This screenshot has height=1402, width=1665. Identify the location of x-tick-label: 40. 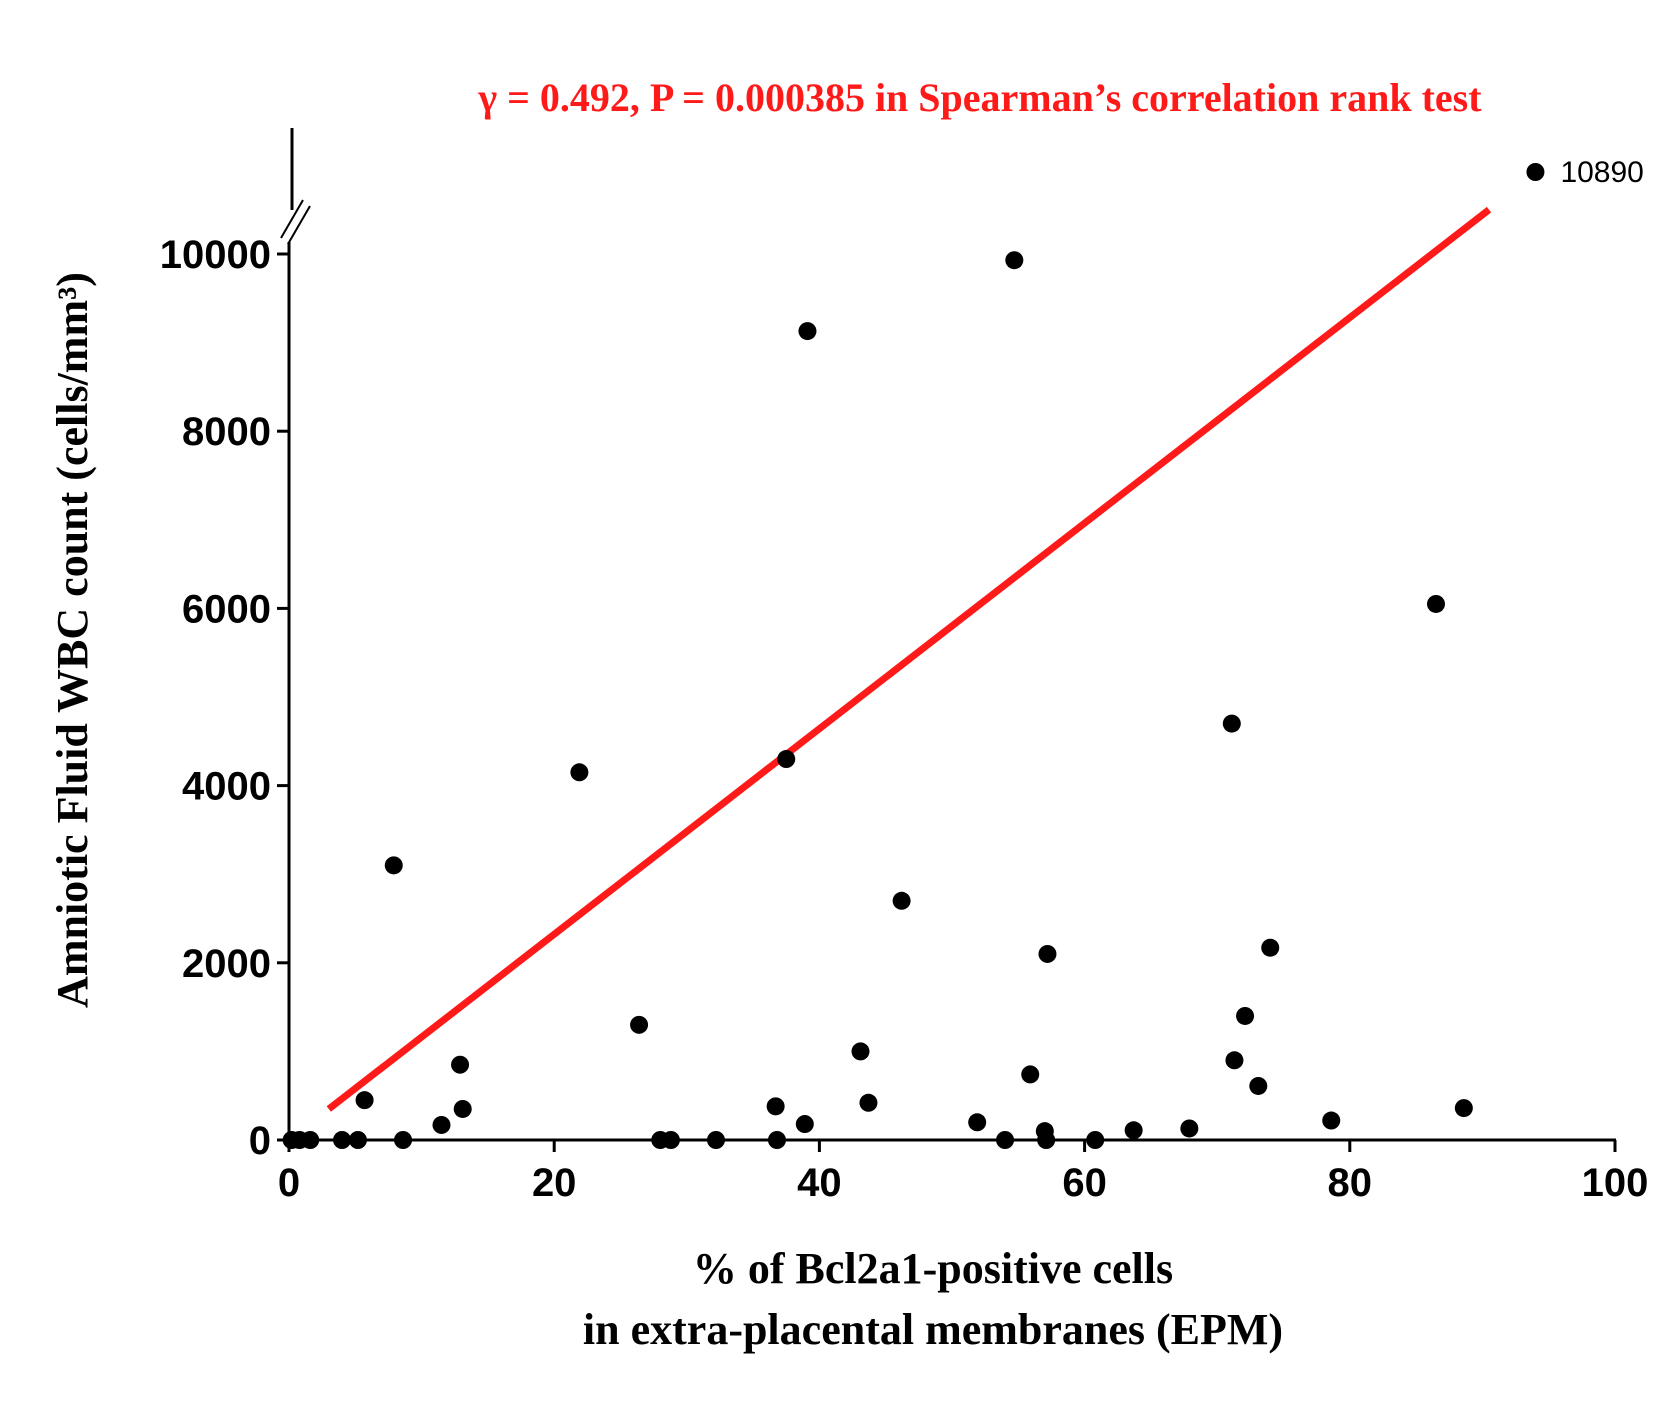
(819, 1183).